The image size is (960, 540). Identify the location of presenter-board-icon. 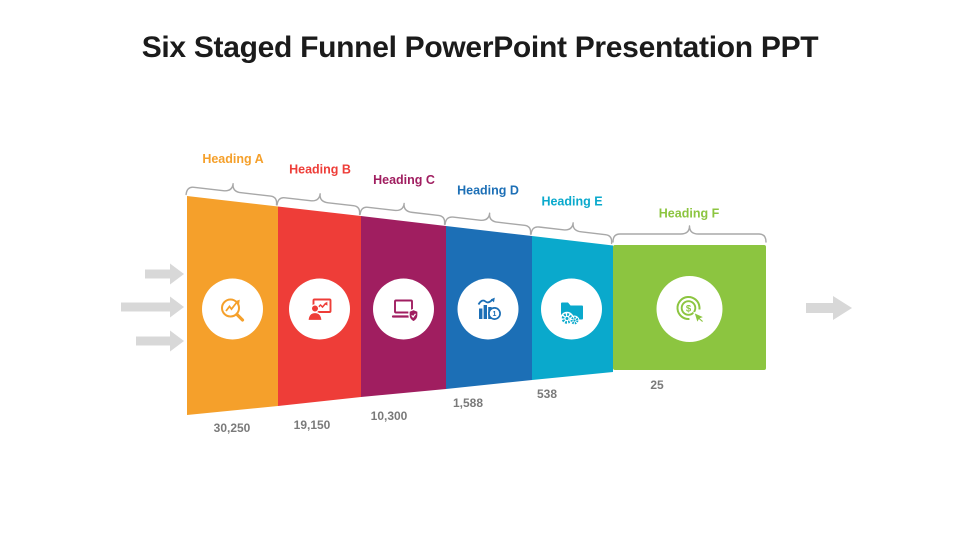
(319, 310).